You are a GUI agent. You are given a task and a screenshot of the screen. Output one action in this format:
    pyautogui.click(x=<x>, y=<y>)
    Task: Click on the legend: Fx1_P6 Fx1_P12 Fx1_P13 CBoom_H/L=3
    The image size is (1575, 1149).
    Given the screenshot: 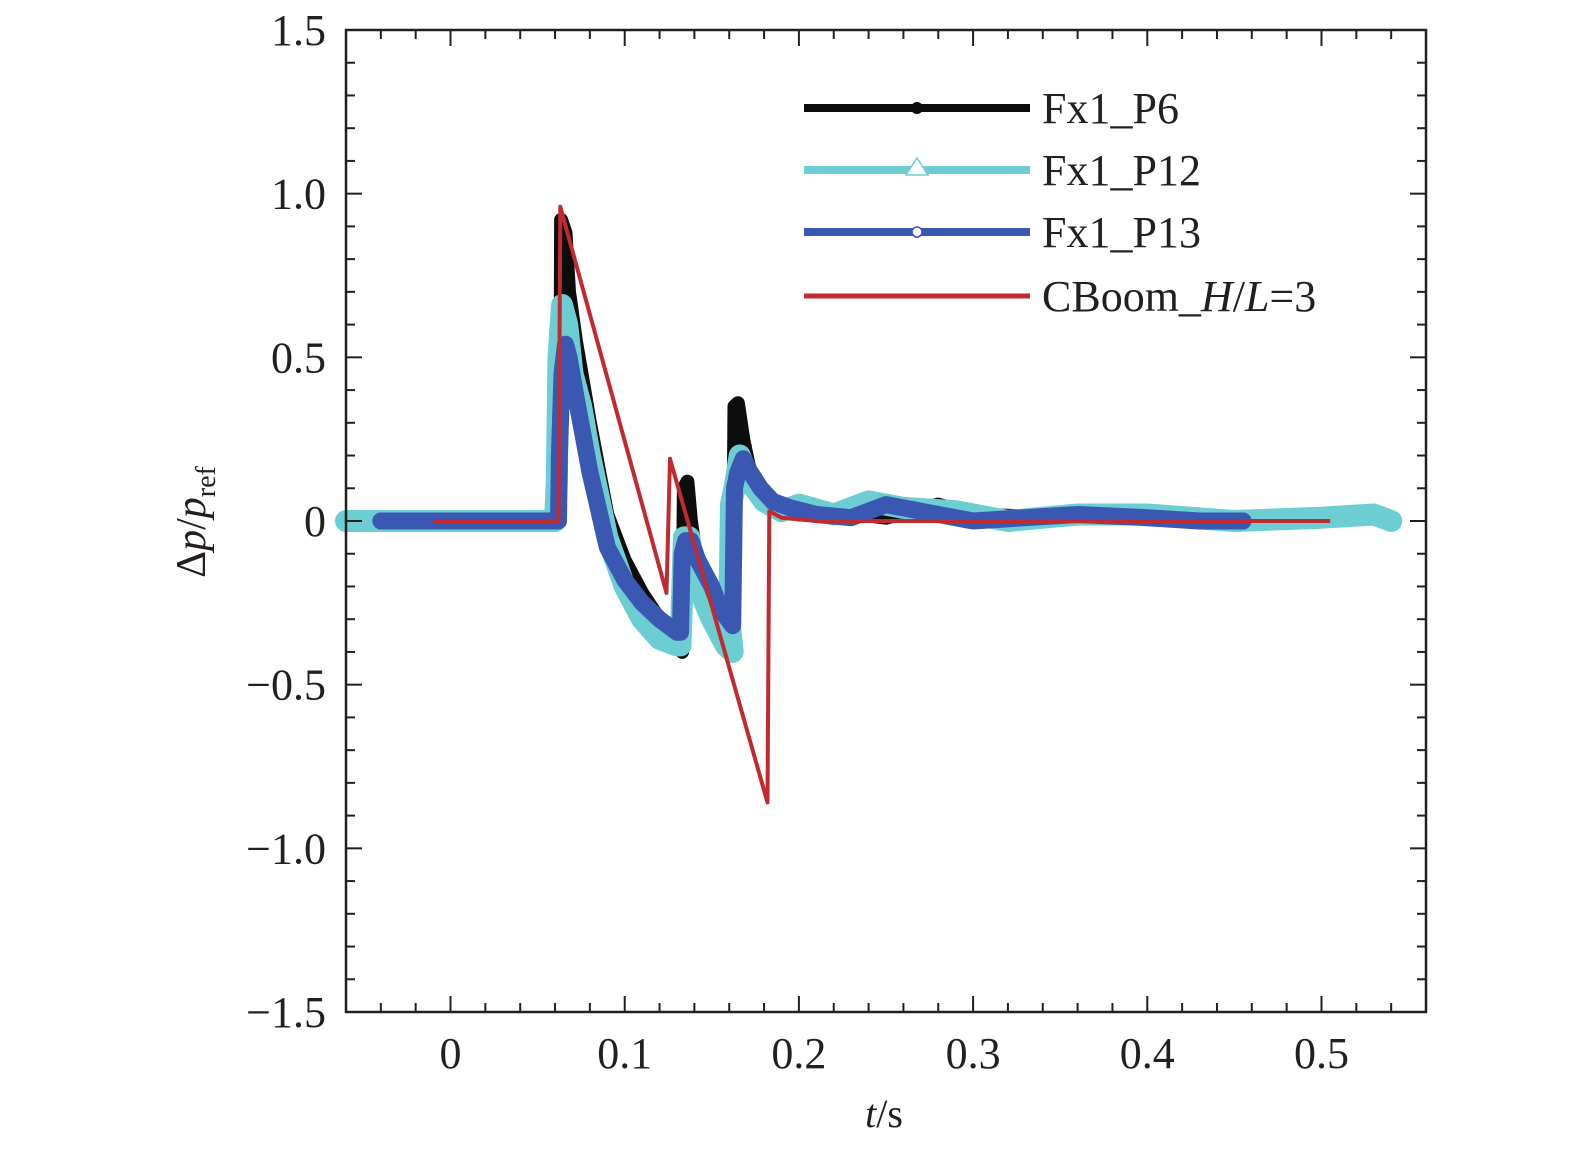 What is the action you would take?
    pyautogui.click(x=1060, y=202)
    